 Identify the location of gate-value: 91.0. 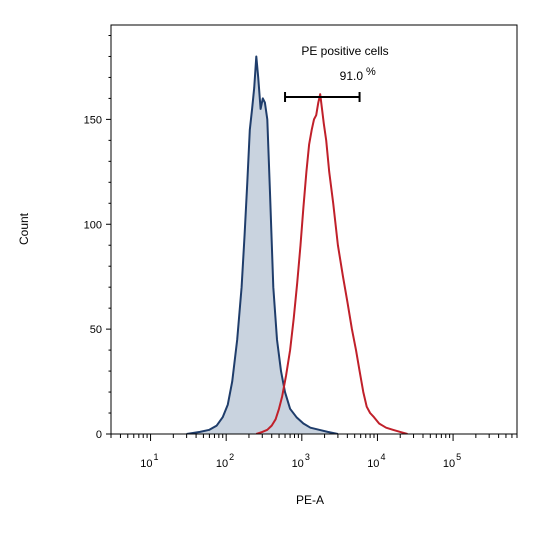
(352, 76).